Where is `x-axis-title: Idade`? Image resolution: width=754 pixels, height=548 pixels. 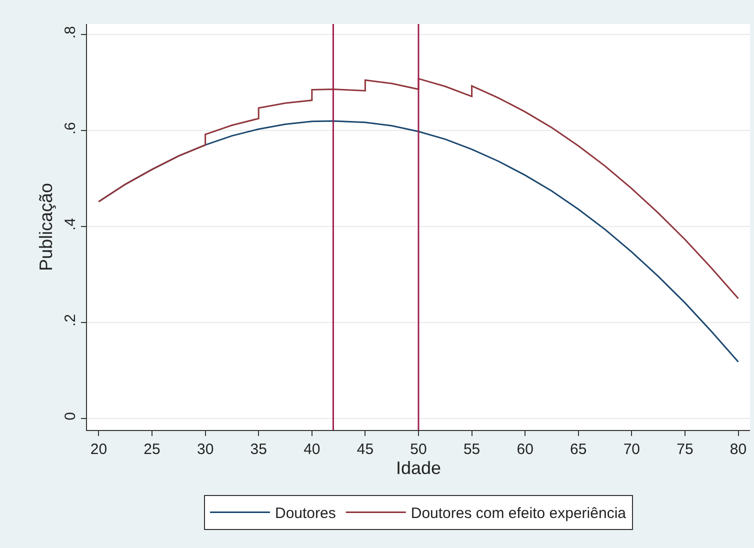 x-axis-title: Idade is located at coordinates (419, 468).